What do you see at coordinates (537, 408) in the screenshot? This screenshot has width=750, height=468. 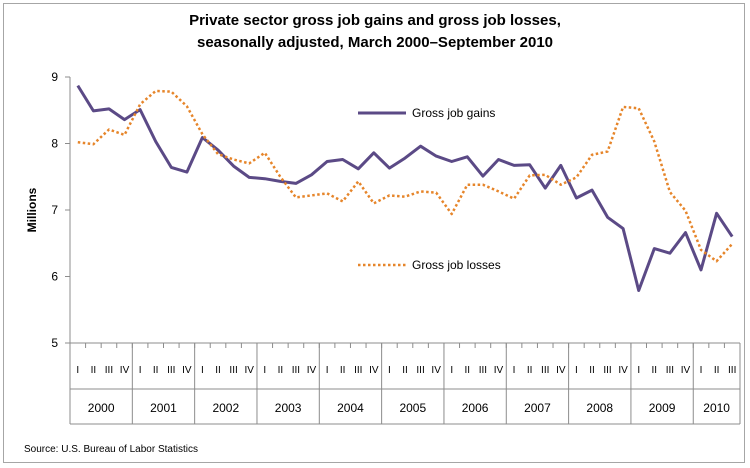 I see `year-label: 2007` at bounding box center [537, 408].